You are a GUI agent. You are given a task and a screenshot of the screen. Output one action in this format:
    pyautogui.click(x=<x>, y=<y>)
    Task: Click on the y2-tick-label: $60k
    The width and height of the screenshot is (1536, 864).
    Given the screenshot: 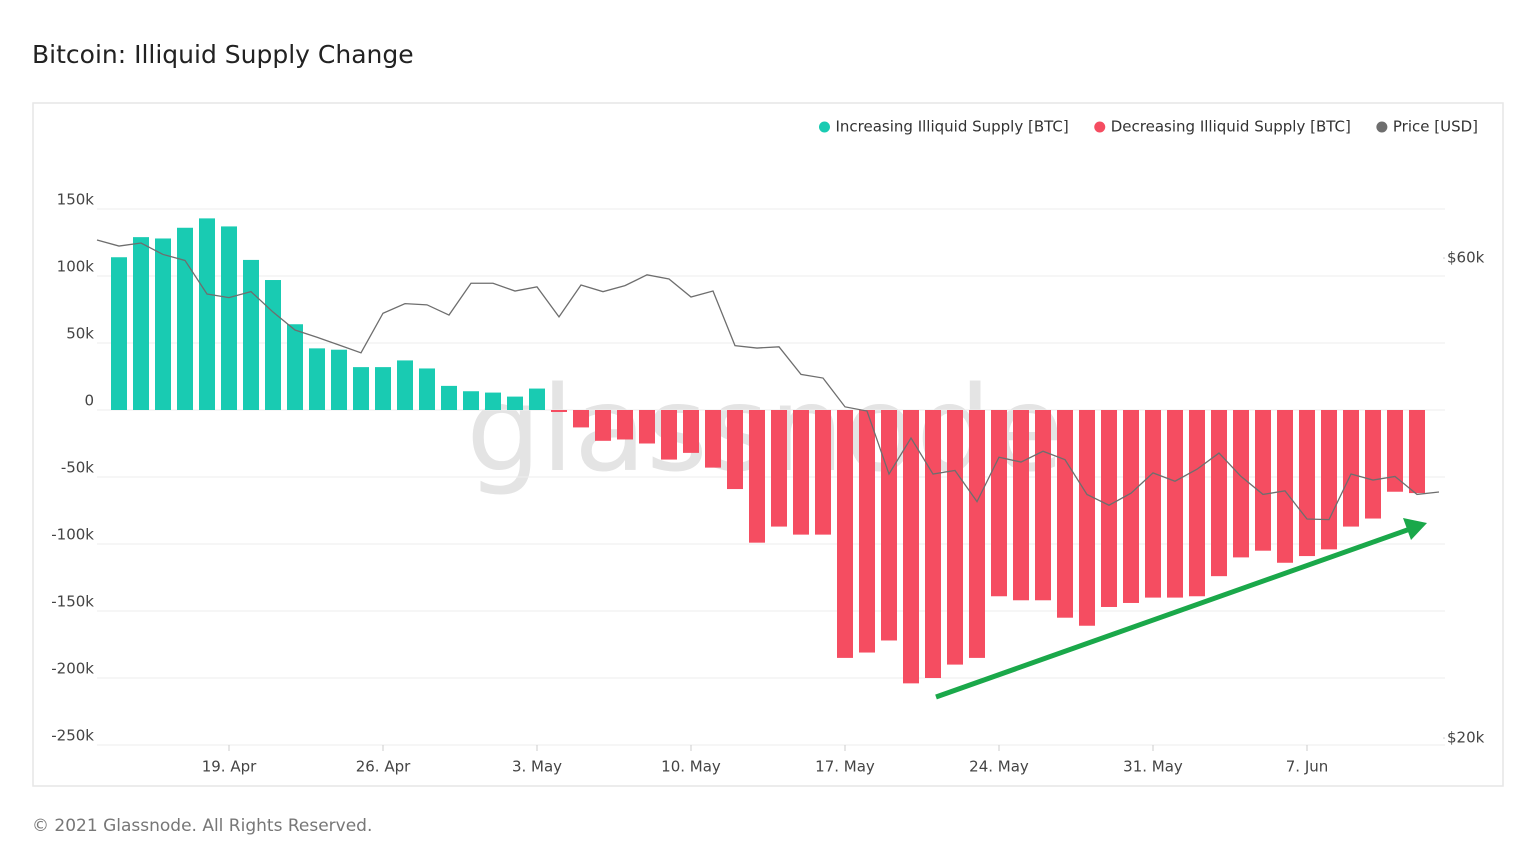 What is the action you would take?
    pyautogui.click(x=1466, y=258)
    